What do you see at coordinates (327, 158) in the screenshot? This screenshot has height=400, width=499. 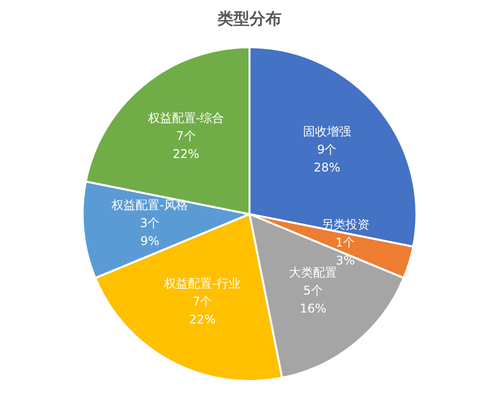 I see `data-label: 9个 28%` at bounding box center [327, 158].